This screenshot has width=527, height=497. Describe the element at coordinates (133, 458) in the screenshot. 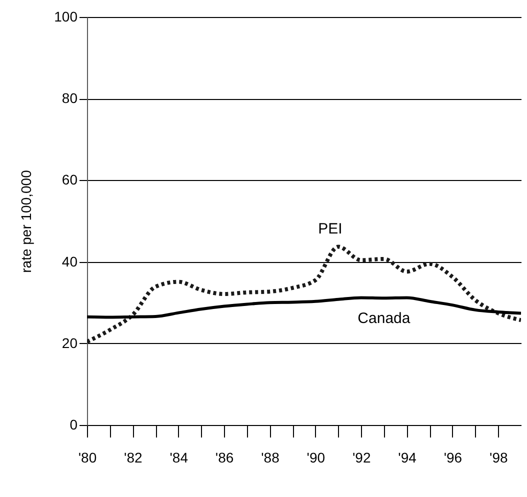

I see `x-tick-label: '82` at that location.